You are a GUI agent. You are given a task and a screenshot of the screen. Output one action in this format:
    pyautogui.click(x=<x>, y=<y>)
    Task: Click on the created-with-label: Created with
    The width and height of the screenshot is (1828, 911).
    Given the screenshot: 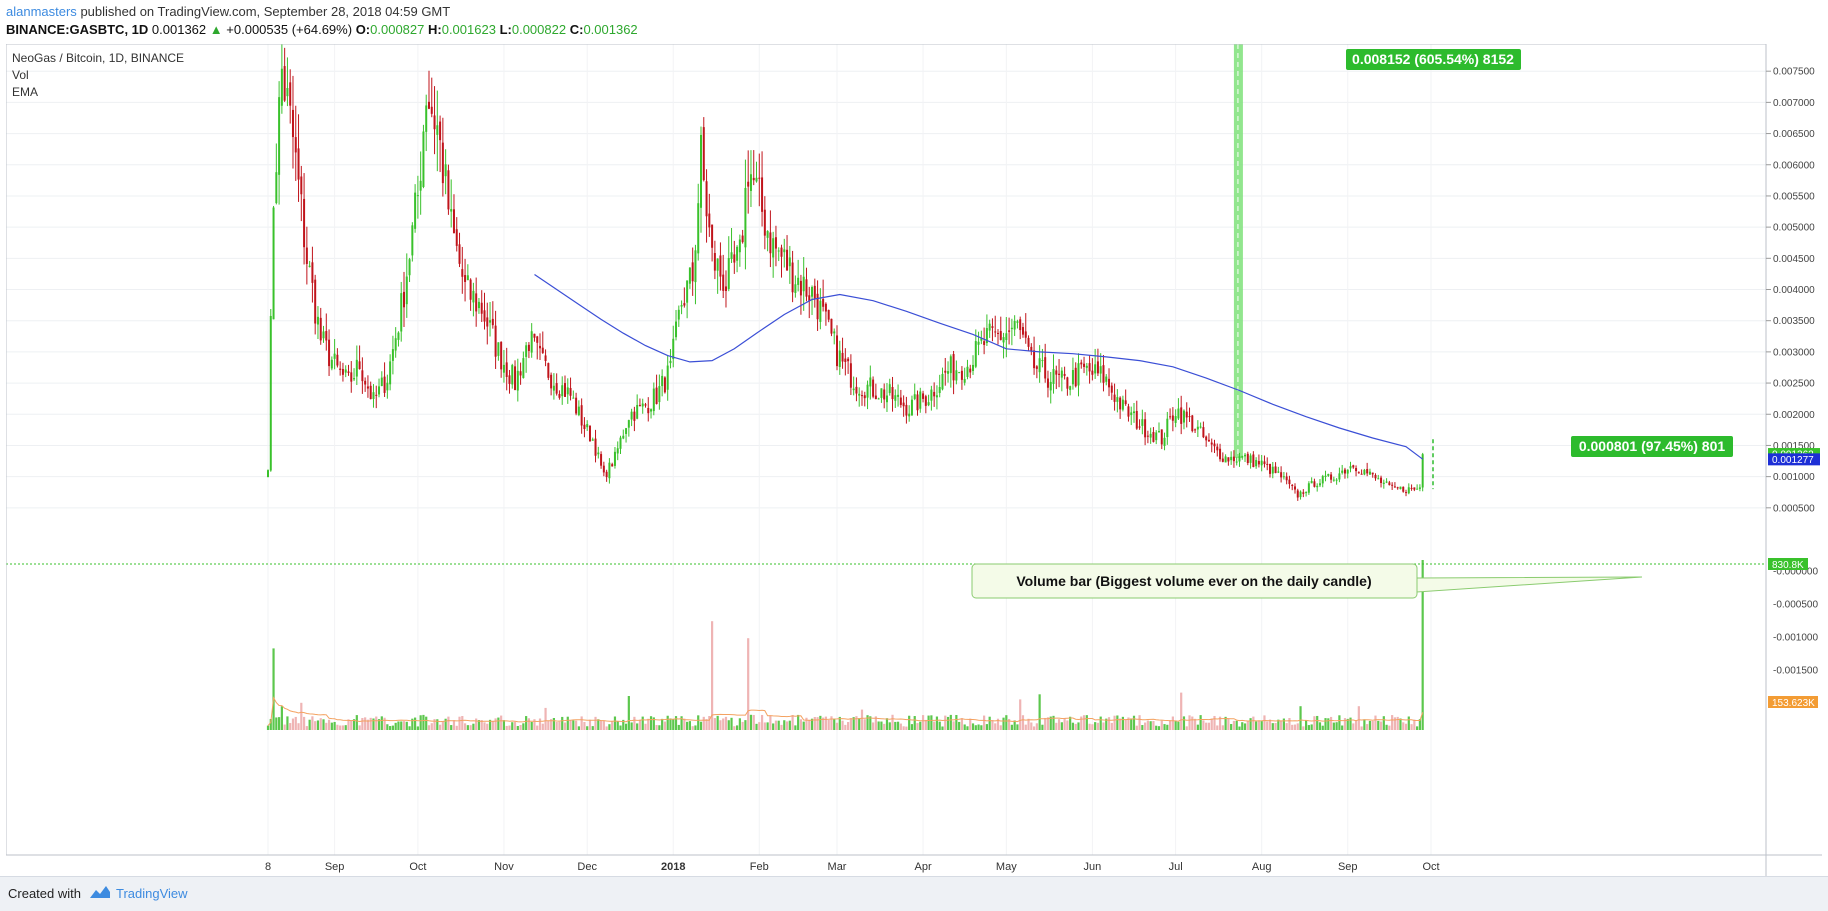 What is the action you would take?
    pyautogui.click(x=44, y=893)
    